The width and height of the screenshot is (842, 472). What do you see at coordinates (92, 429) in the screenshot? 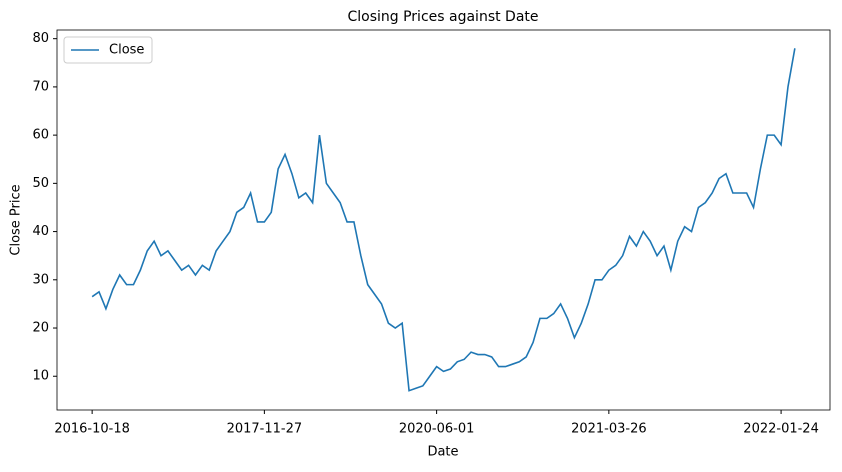
I see `x-tick-label: 2016-10-18` at bounding box center [92, 429].